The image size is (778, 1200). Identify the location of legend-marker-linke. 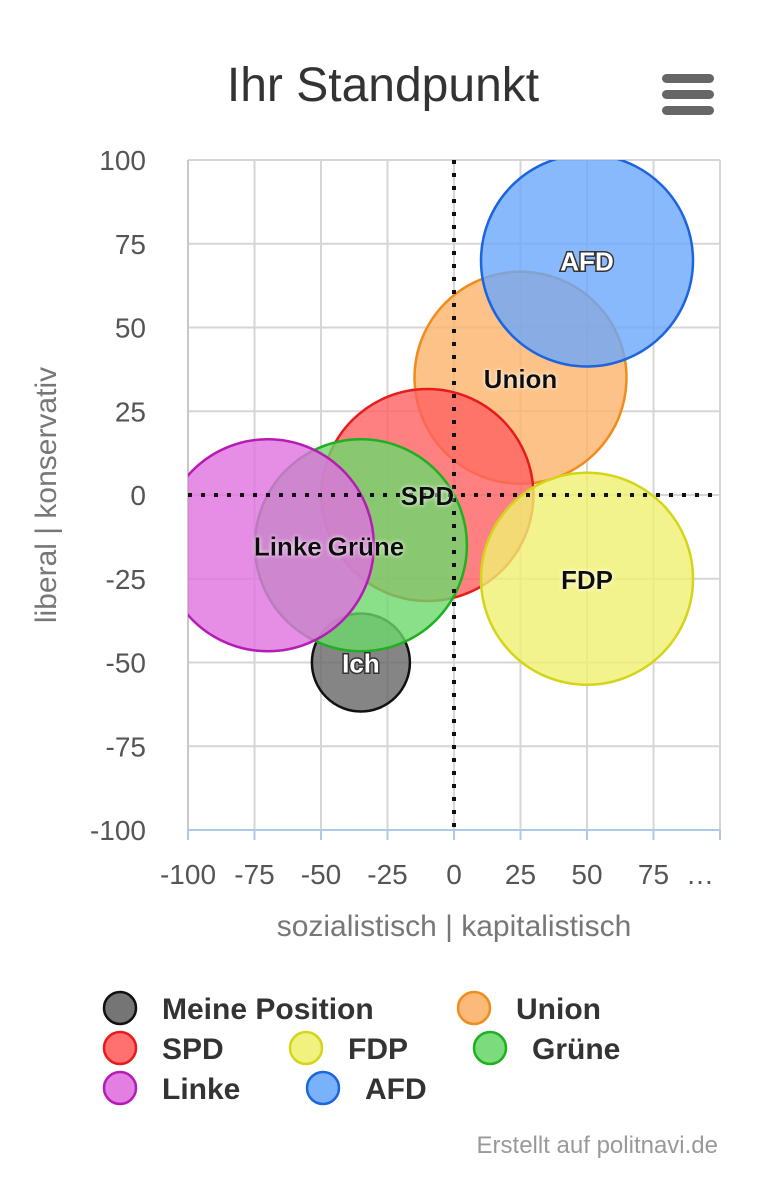
(120, 1088).